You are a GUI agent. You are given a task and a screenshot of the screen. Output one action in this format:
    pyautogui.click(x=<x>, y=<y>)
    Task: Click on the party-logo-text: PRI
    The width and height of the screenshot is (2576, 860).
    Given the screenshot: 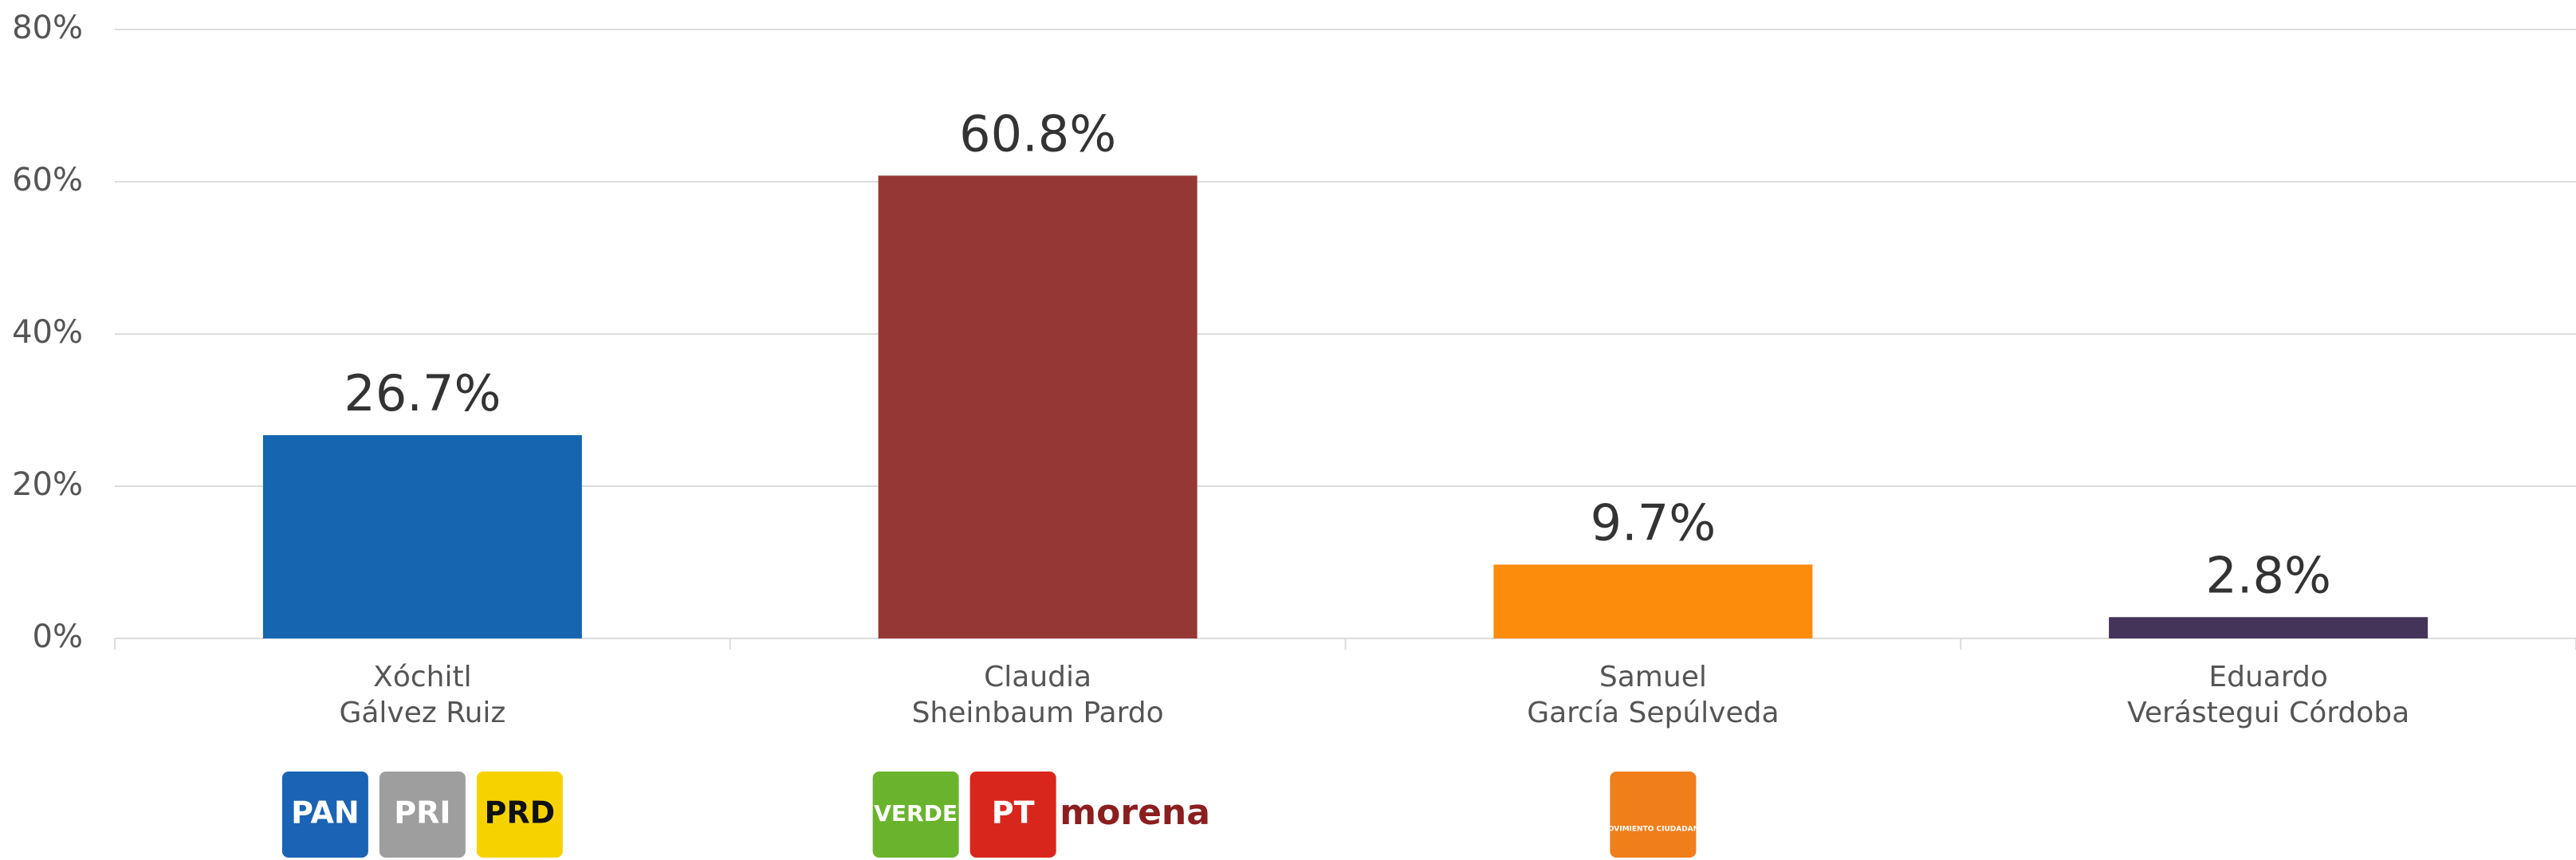 What is the action you would take?
    pyautogui.click(x=422, y=813)
    